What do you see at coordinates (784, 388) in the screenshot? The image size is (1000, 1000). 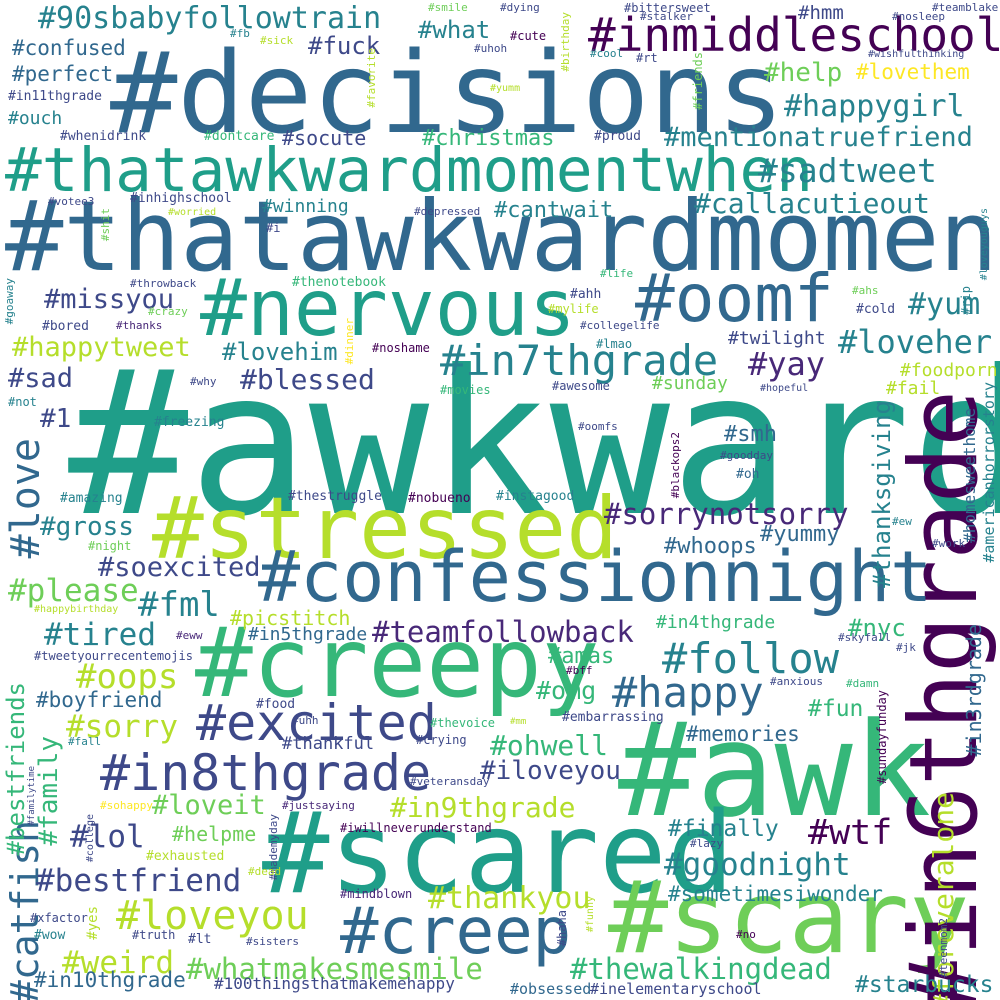 I see `word-hopeful: #hopeful` at bounding box center [784, 388].